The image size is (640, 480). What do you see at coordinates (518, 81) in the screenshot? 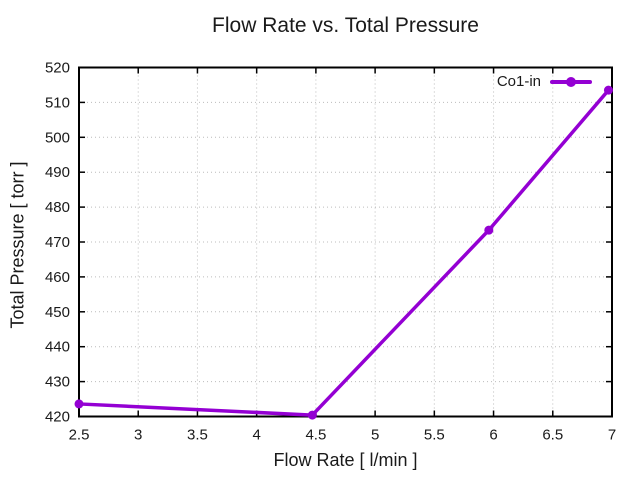
I see `legend-series-label: Co1-in` at bounding box center [518, 81].